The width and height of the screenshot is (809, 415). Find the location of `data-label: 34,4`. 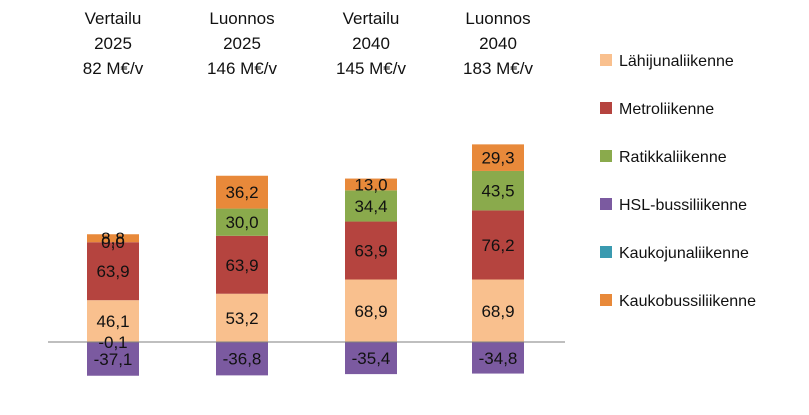

data-label: 34,4 is located at coordinates (370, 206).